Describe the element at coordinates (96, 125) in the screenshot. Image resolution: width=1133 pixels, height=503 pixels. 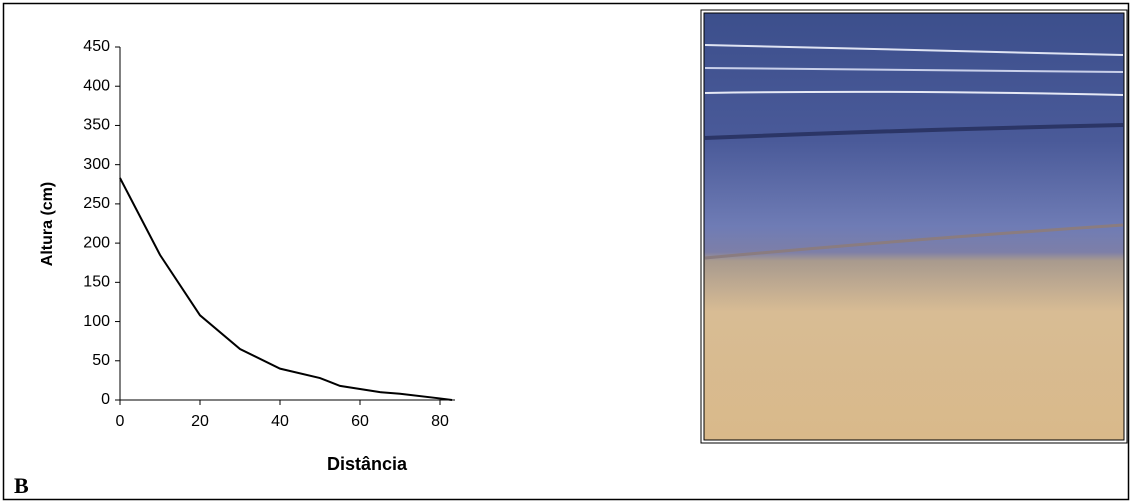
I see `y-tick-label: 350` at that location.